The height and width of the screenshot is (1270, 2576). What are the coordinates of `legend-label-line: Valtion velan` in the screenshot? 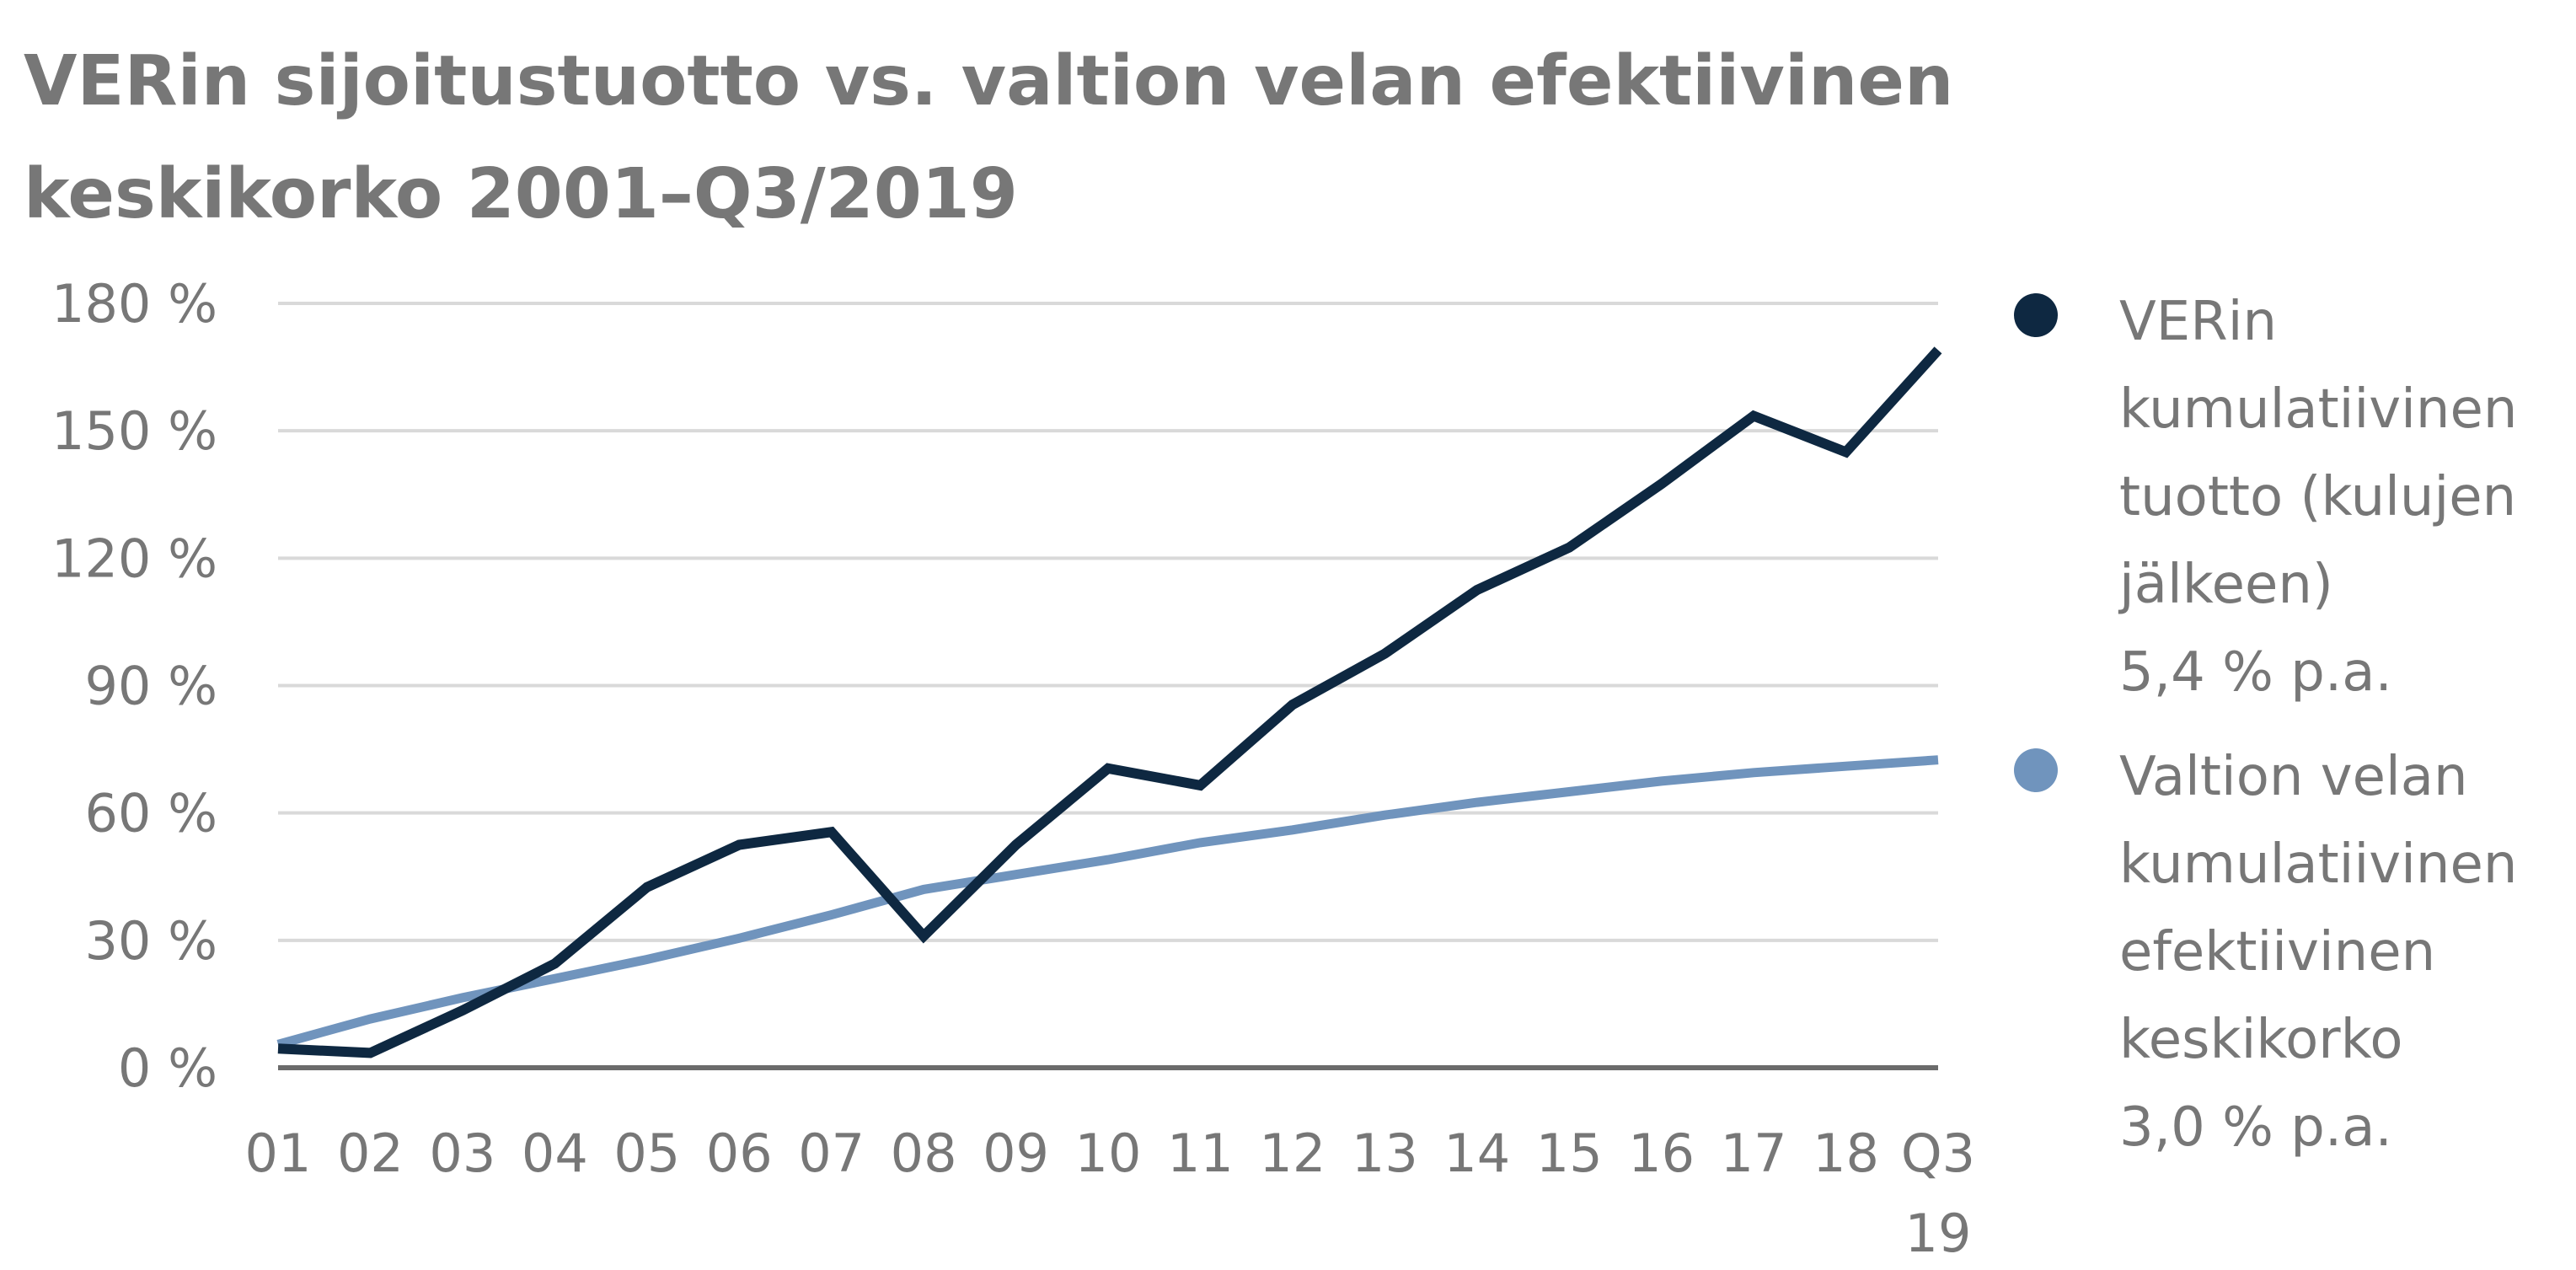 It's located at (2293, 777).